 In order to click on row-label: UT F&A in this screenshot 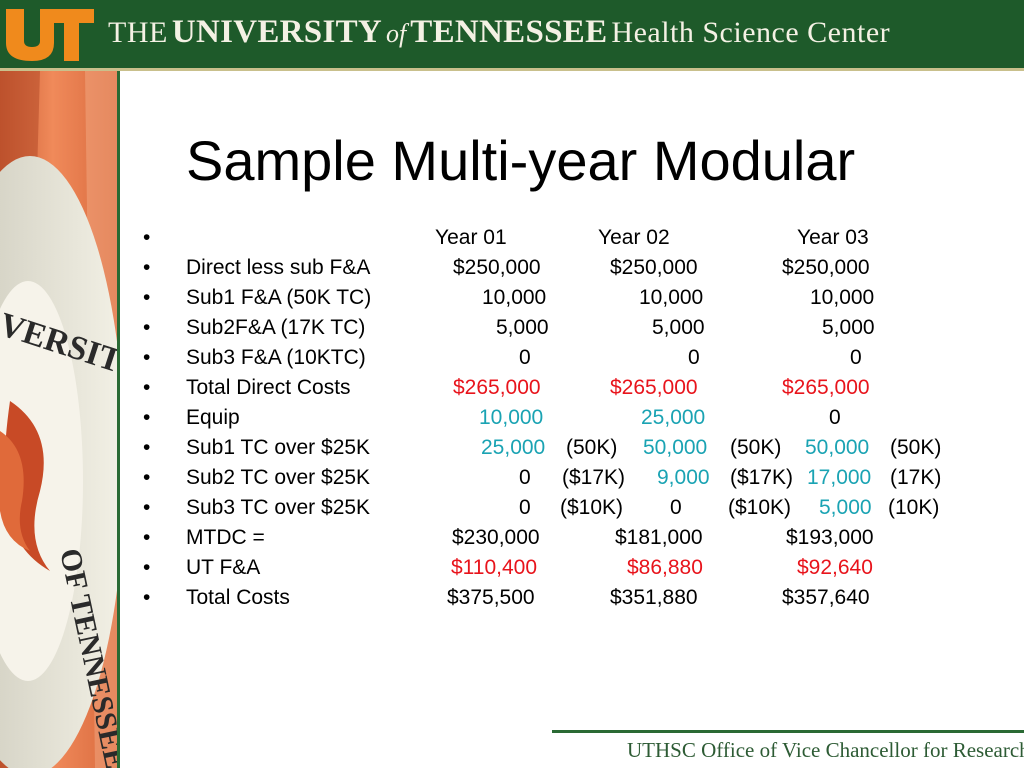, I will do `click(223, 567)`.